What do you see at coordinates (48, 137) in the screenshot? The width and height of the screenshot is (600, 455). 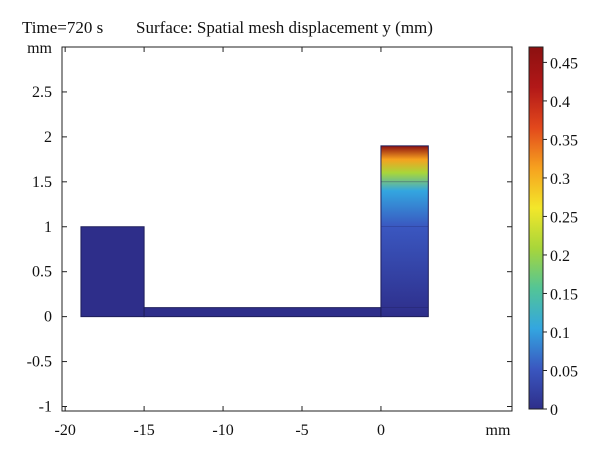 I see `y-tick-label: 2` at bounding box center [48, 137].